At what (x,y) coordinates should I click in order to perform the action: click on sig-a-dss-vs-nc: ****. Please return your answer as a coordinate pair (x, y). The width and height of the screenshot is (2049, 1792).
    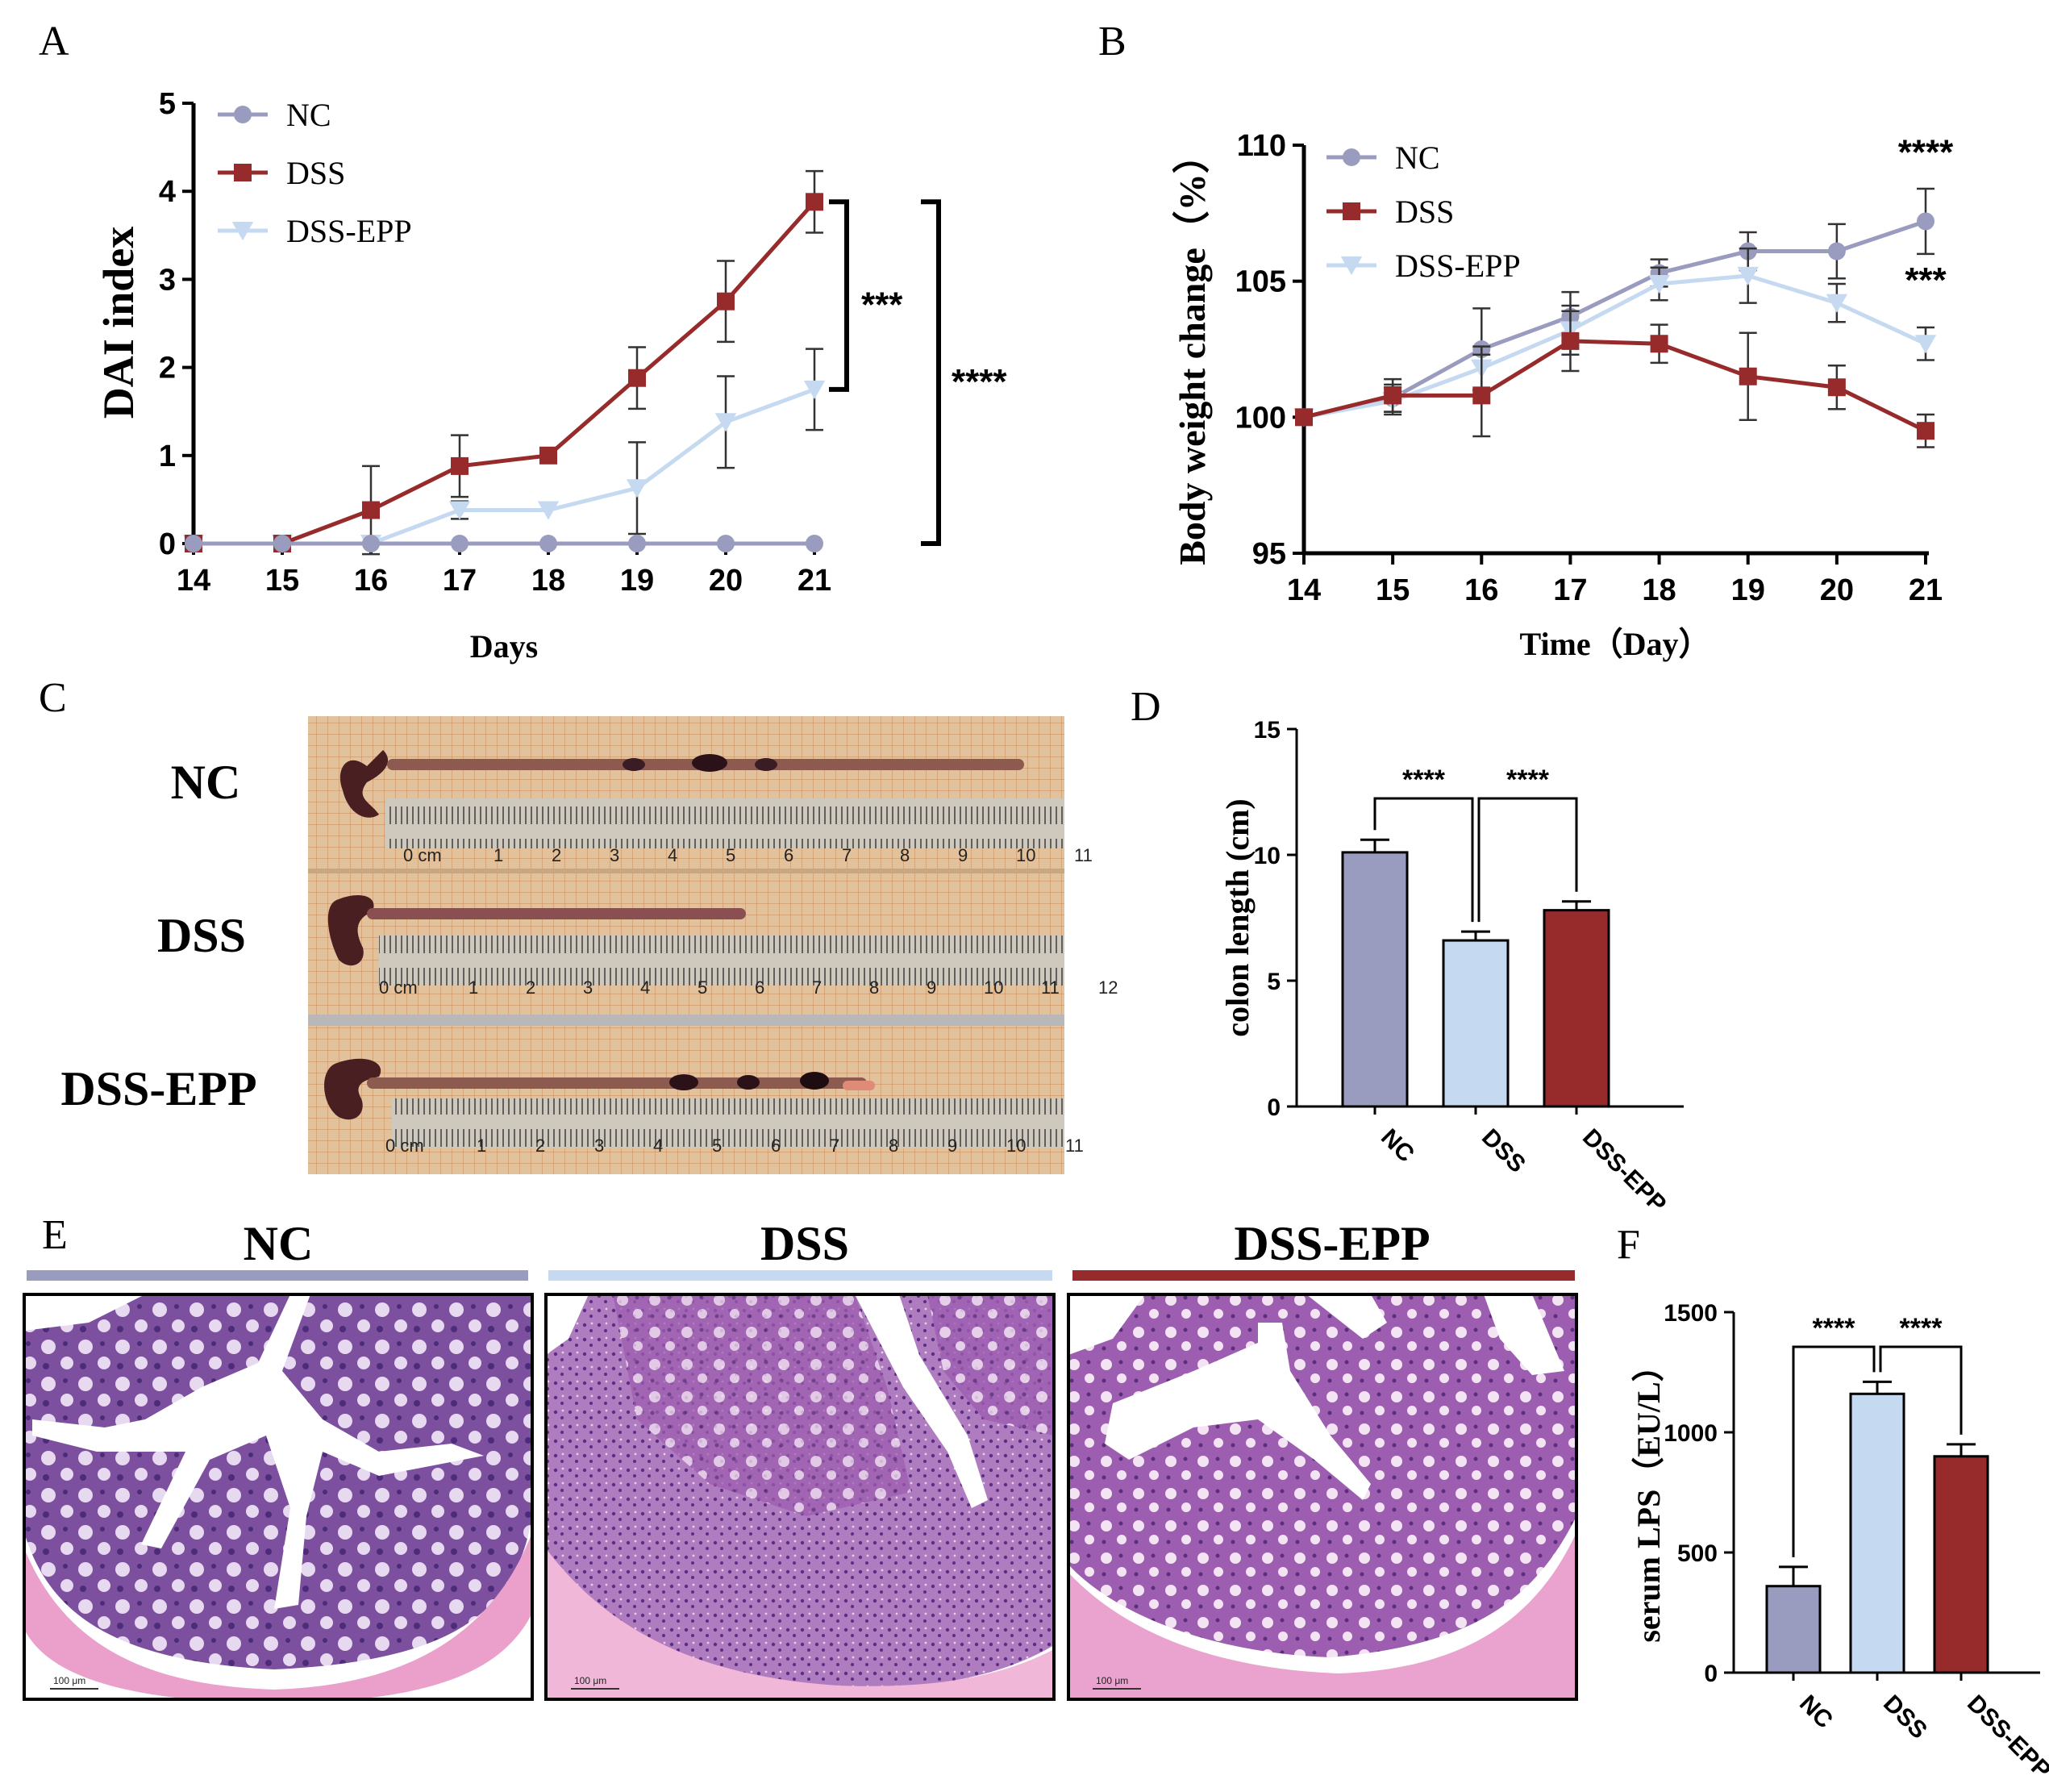
    Looking at the image, I should click on (979, 382).